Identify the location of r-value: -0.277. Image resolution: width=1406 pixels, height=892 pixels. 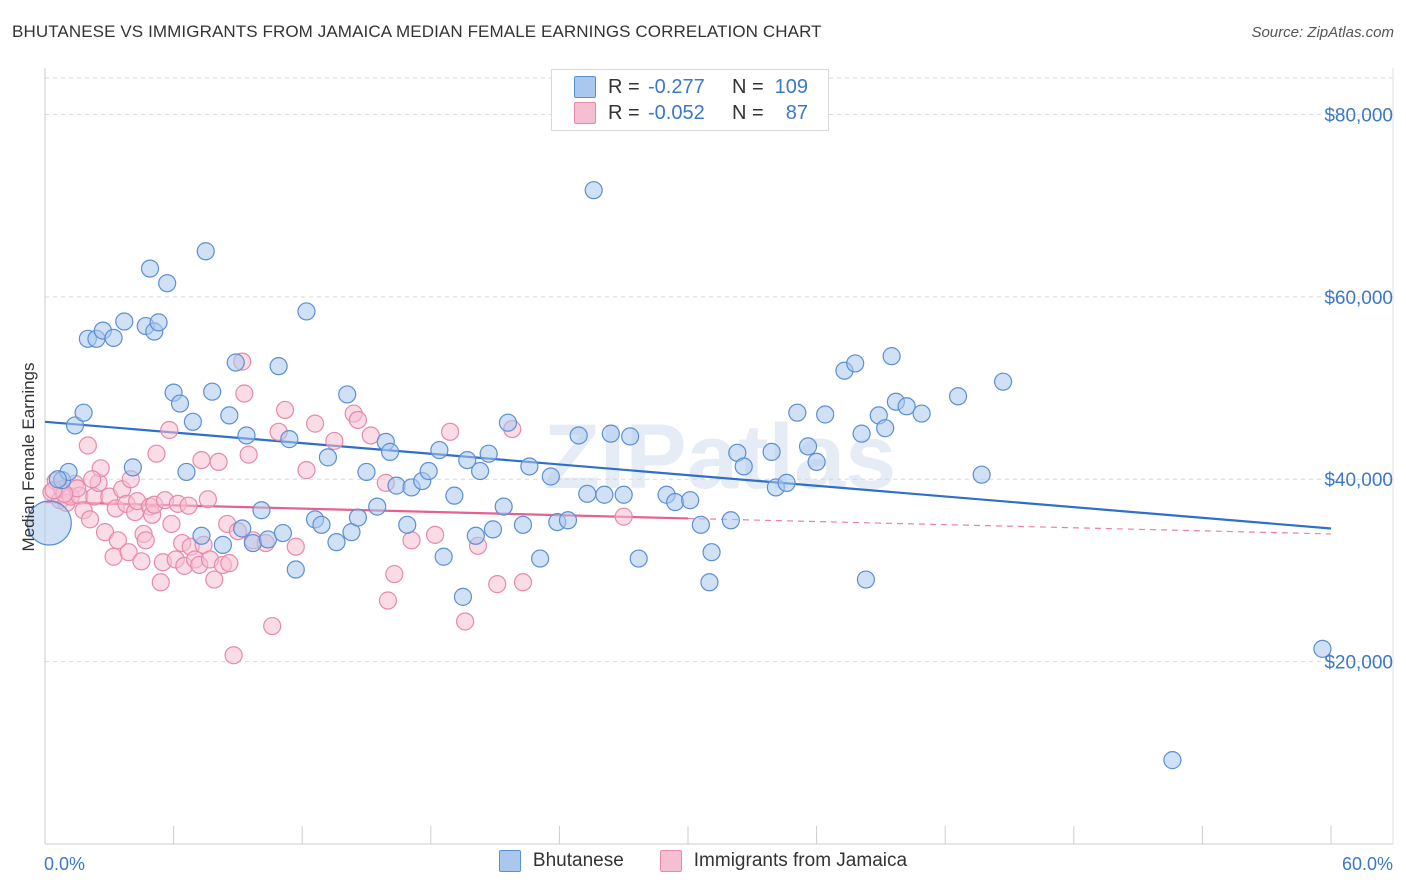
(676, 86).